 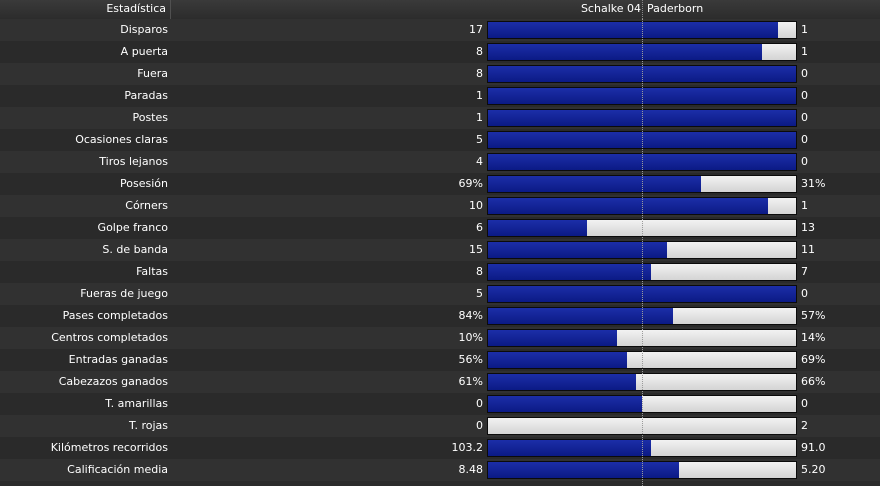 I want to click on home-value: 10%, so click(x=470, y=337).